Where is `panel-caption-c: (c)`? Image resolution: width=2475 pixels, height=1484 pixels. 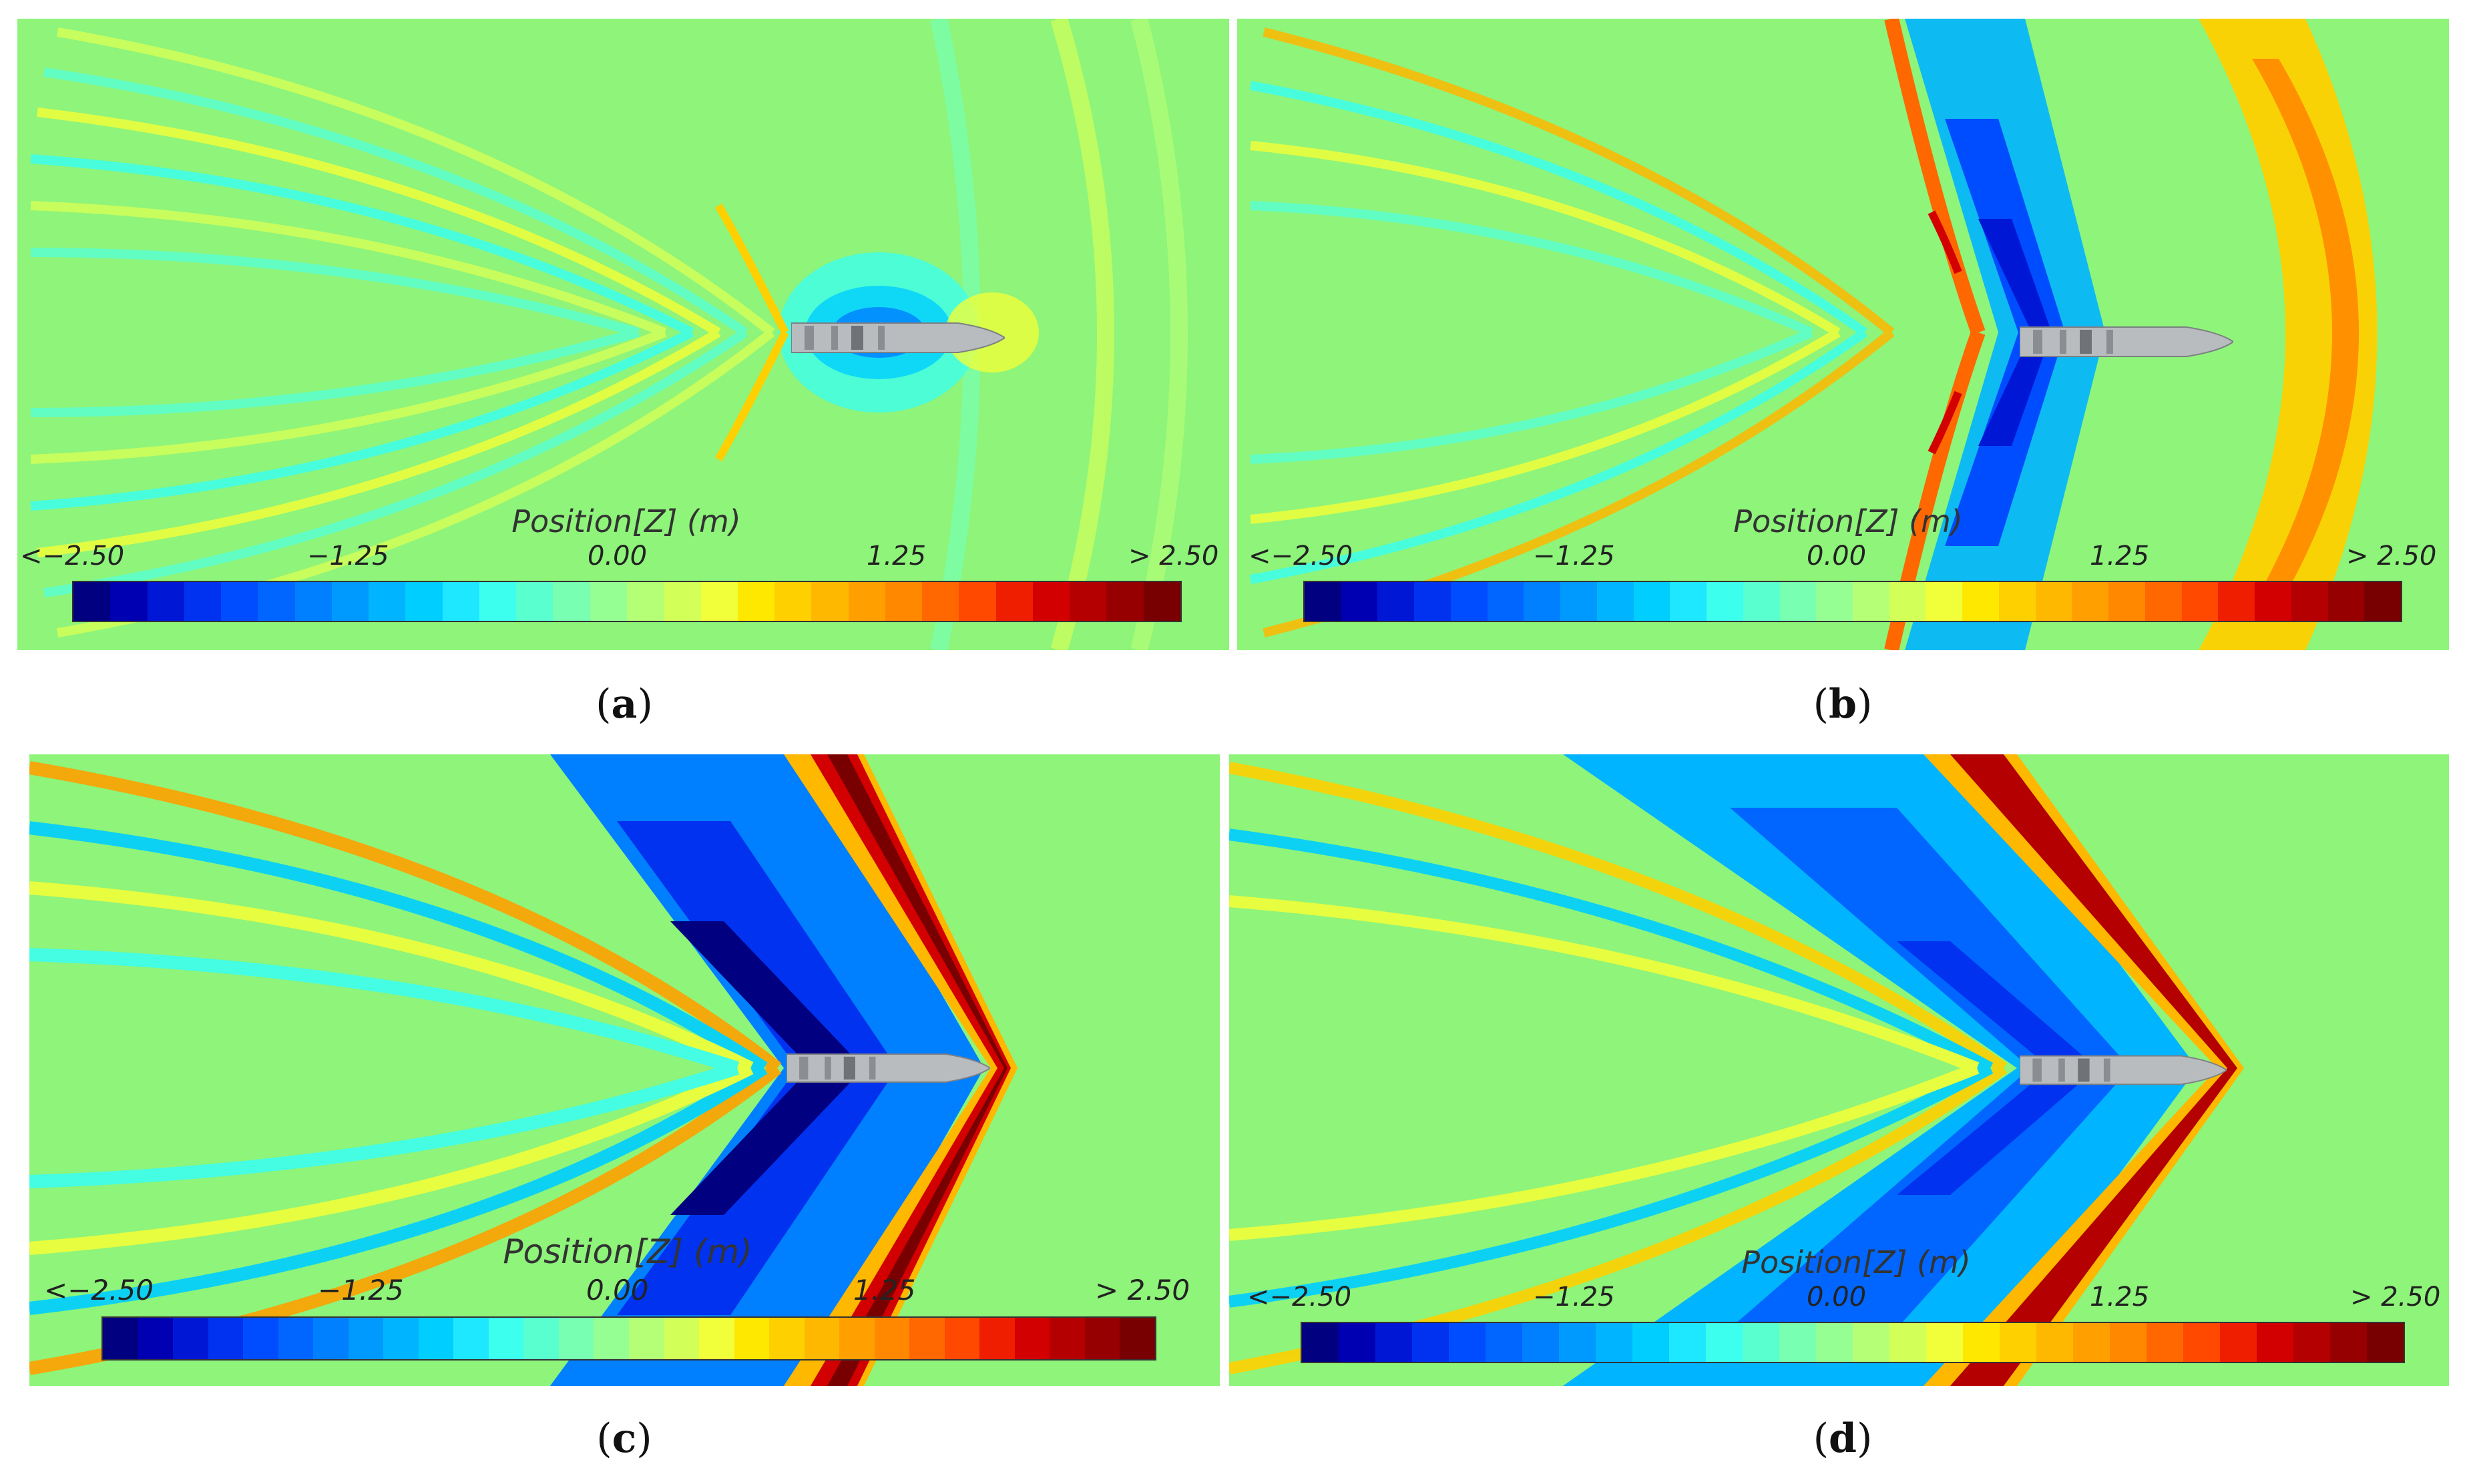
panel-caption-c: (c) is located at coordinates (624, 1438).